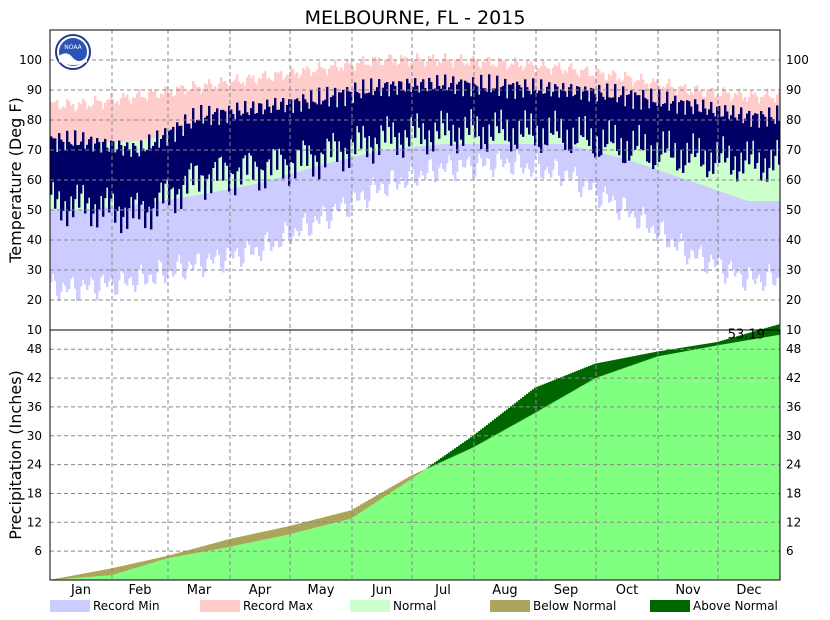  I want to click on precipitation-tick-label-right: 6, so click(790, 551).